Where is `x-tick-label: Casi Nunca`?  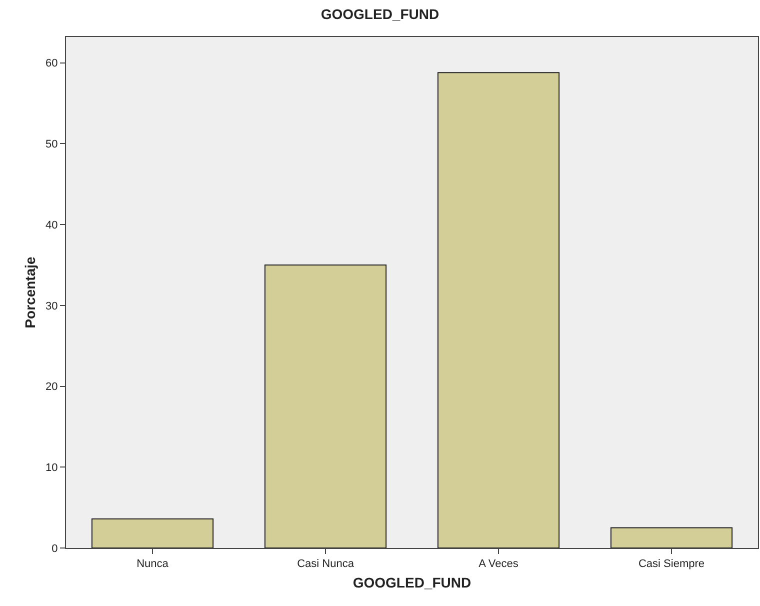
x-tick-label: Casi Nunca is located at coordinates (326, 564).